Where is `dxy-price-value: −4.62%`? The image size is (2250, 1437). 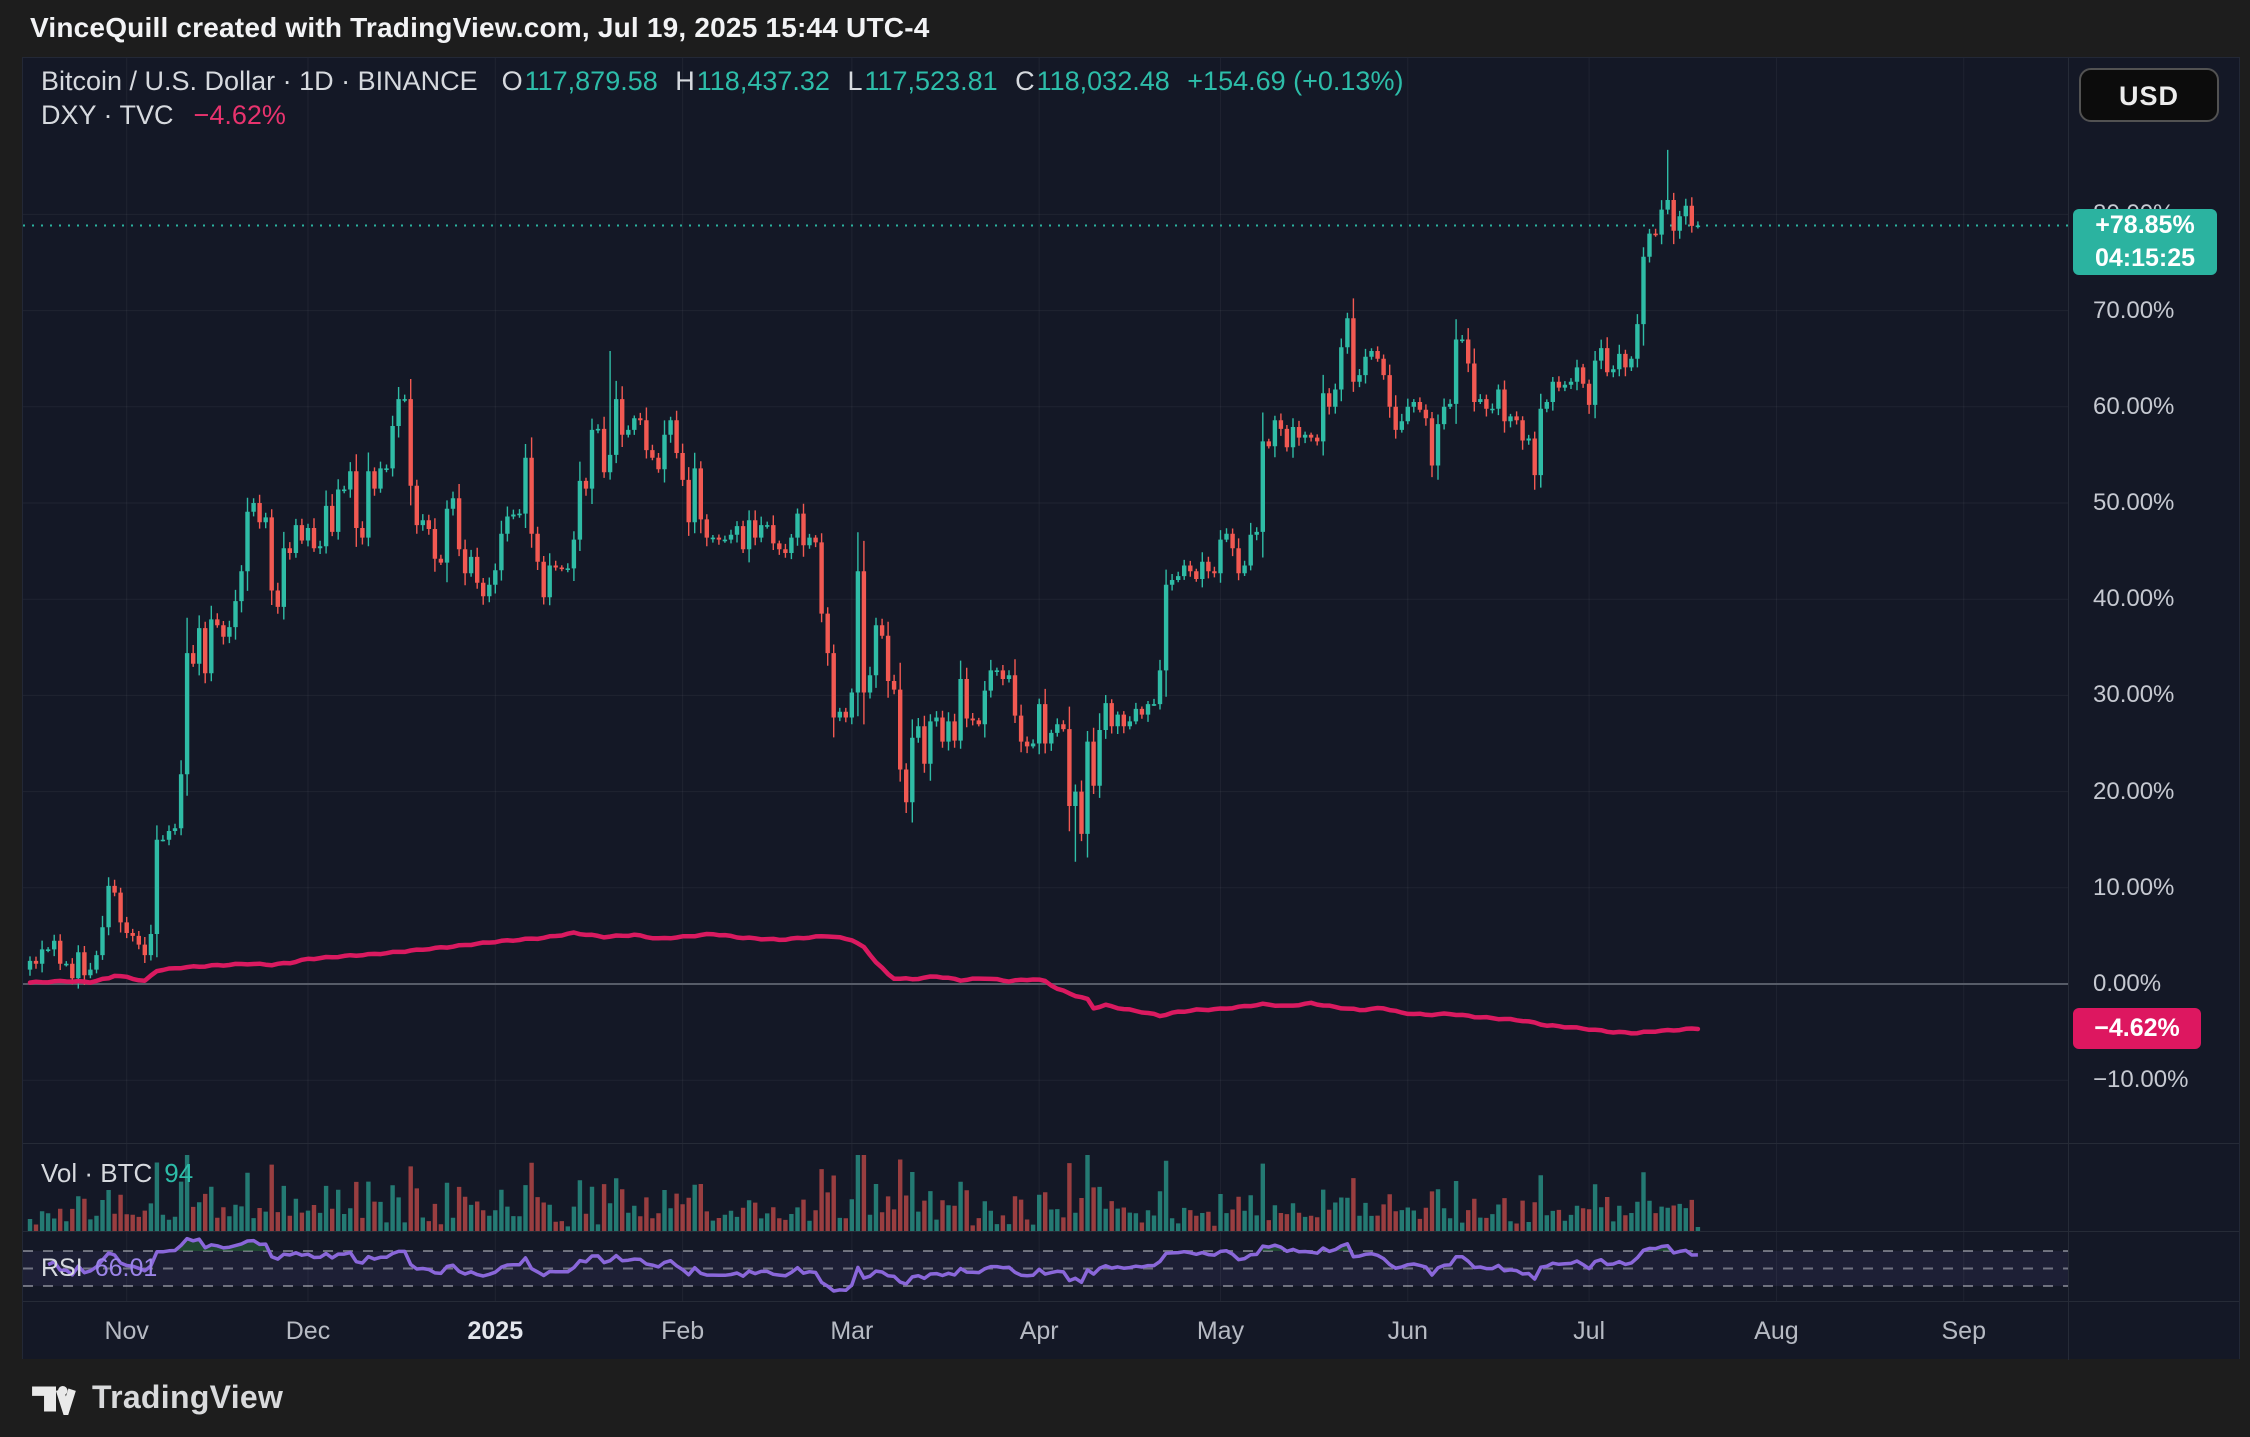
dxy-price-value: −4.62% is located at coordinates (2137, 1028).